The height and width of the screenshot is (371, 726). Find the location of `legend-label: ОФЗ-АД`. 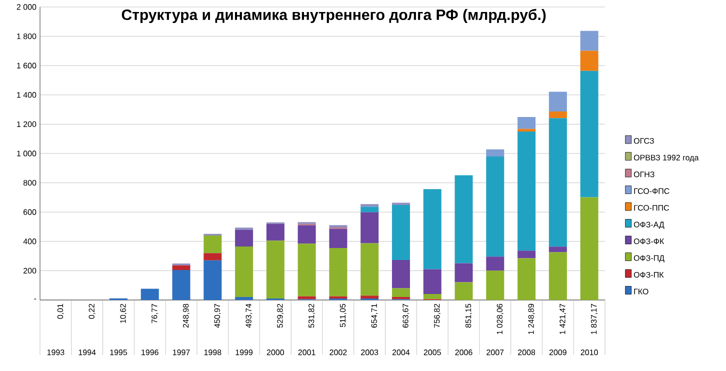

legend-label: ОФЗ-АД is located at coordinates (649, 225).